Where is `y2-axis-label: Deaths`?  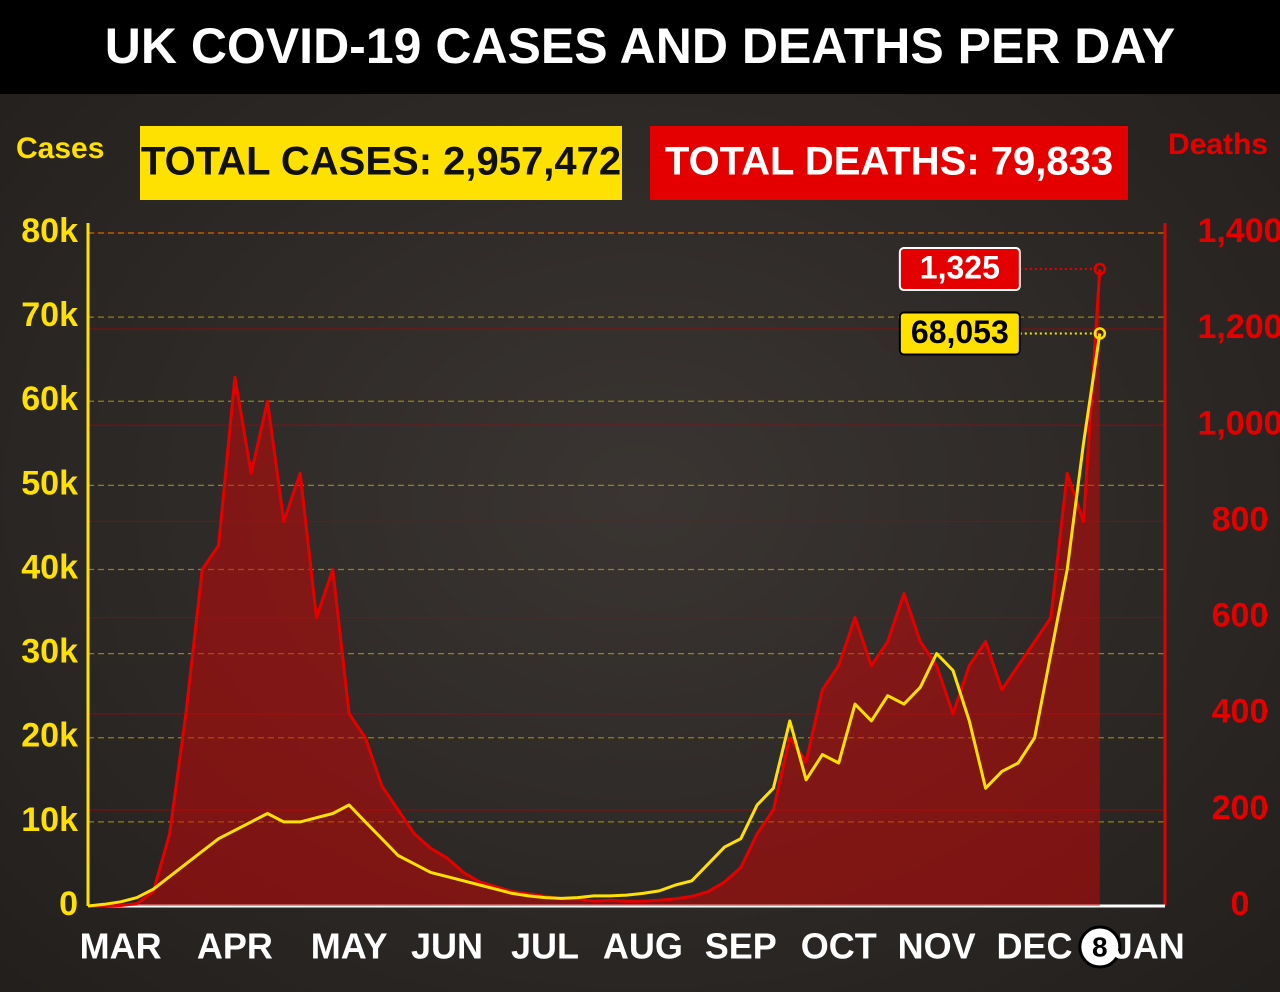
y2-axis-label: Deaths is located at coordinates (1218, 144).